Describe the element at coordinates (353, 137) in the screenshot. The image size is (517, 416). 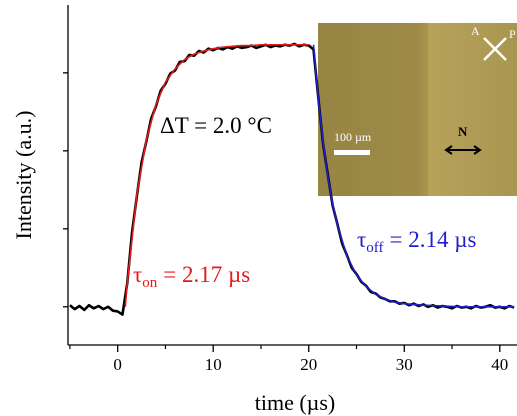
I see `inset-label: 100 µm` at that location.